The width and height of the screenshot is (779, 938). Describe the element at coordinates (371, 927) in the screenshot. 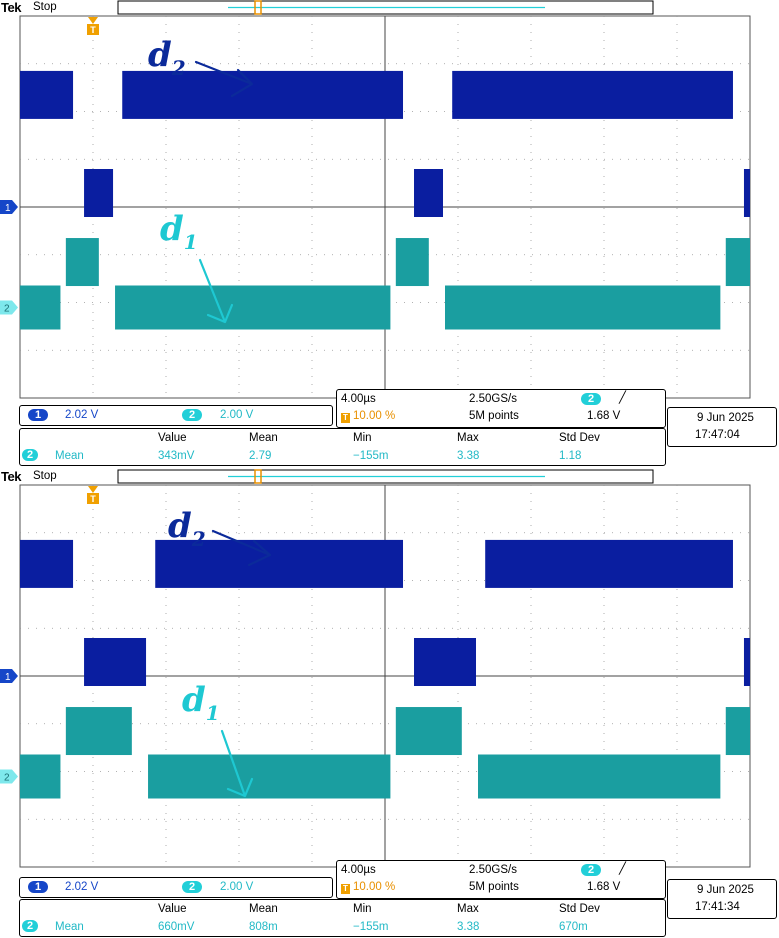

I see `measure-min: −155m` at that location.